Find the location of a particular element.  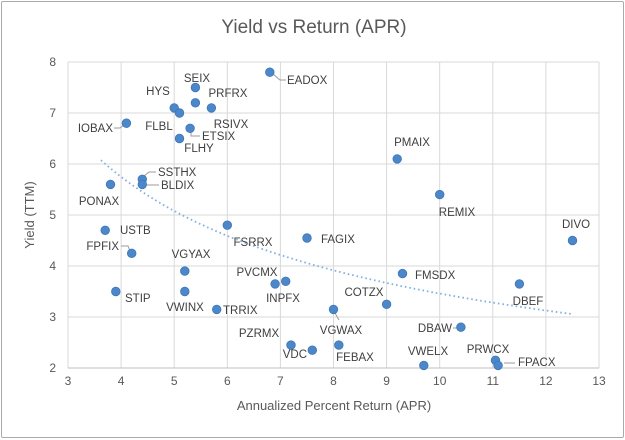

point-pzrmx is located at coordinates (291, 345).